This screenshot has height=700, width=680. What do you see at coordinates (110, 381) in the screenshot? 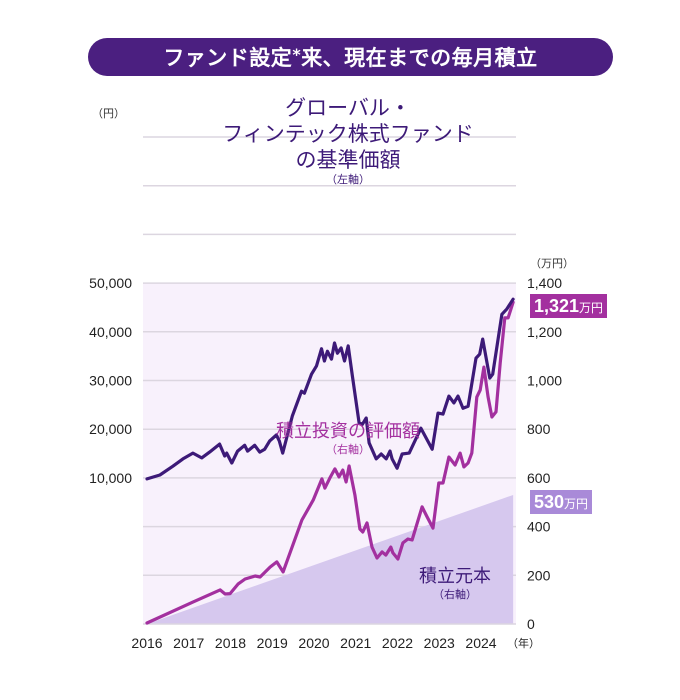
I see `left-axis-tick-label: 30,000` at bounding box center [110, 381].